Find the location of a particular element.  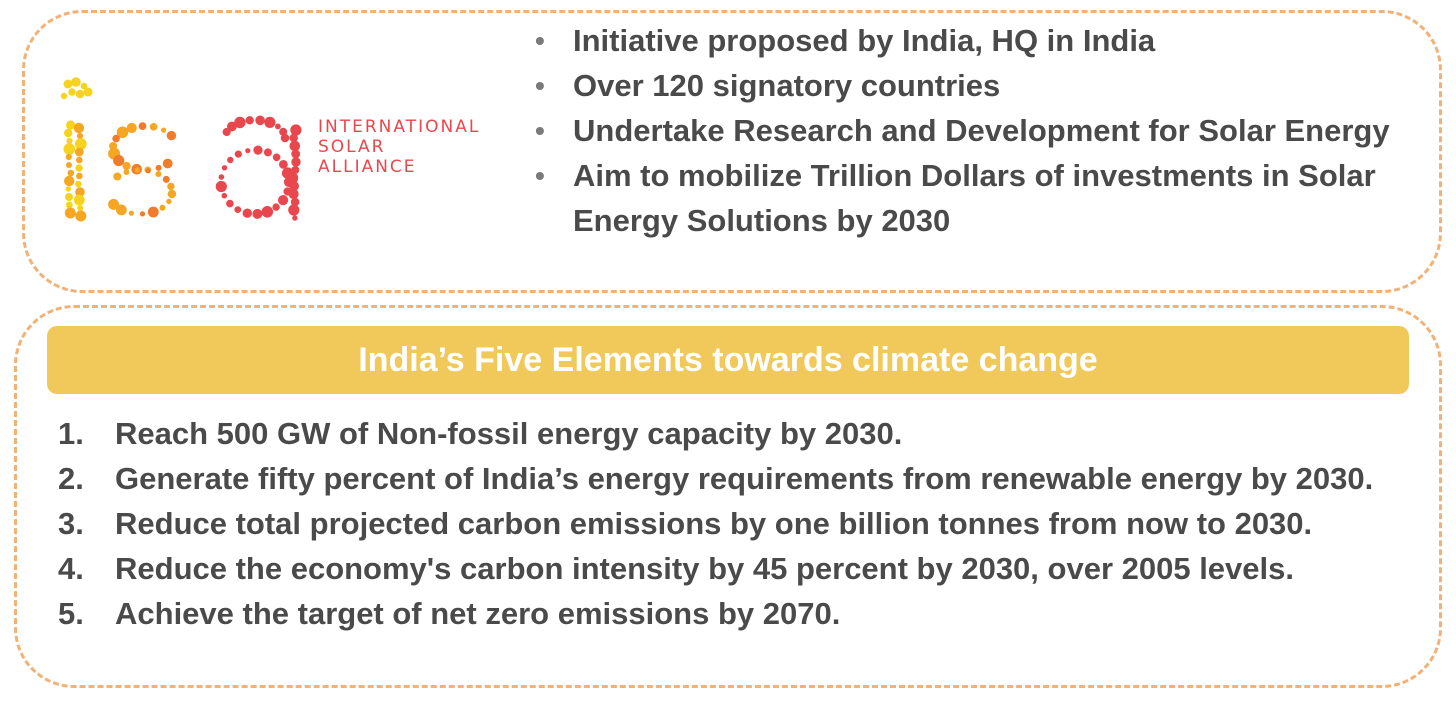

element-number: 3. is located at coordinates (71, 523).